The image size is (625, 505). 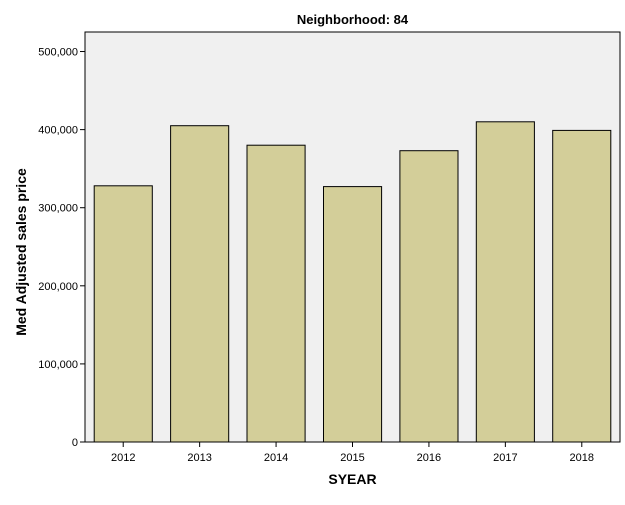 I want to click on y-tick-label: 0, so click(x=75, y=443).